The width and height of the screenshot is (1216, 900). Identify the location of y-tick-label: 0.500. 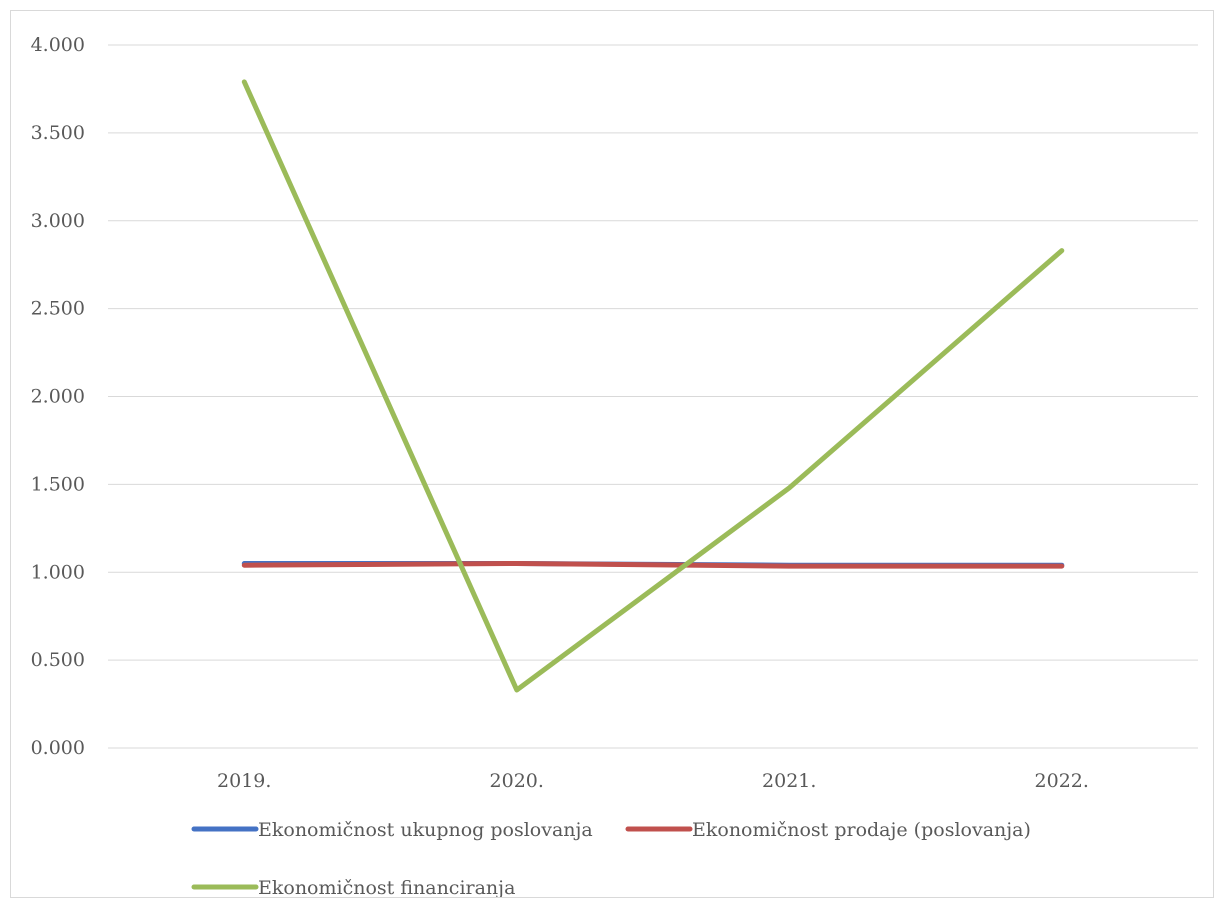
(58, 660).